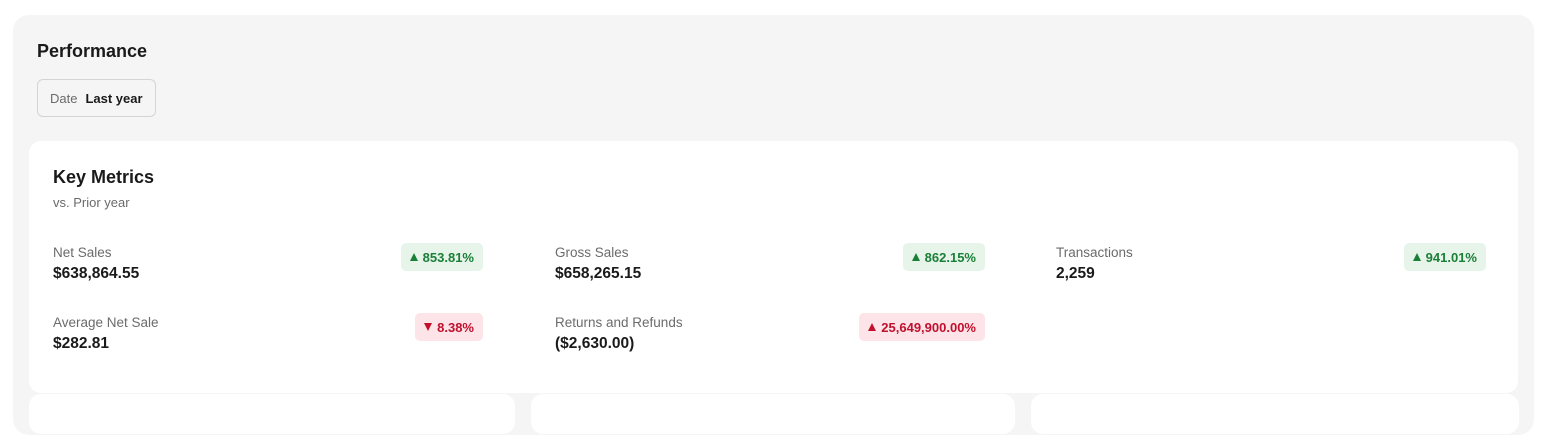 The height and width of the screenshot is (435, 1543). Describe the element at coordinates (114, 98) in the screenshot. I see `date-filter-value: Last year` at that location.